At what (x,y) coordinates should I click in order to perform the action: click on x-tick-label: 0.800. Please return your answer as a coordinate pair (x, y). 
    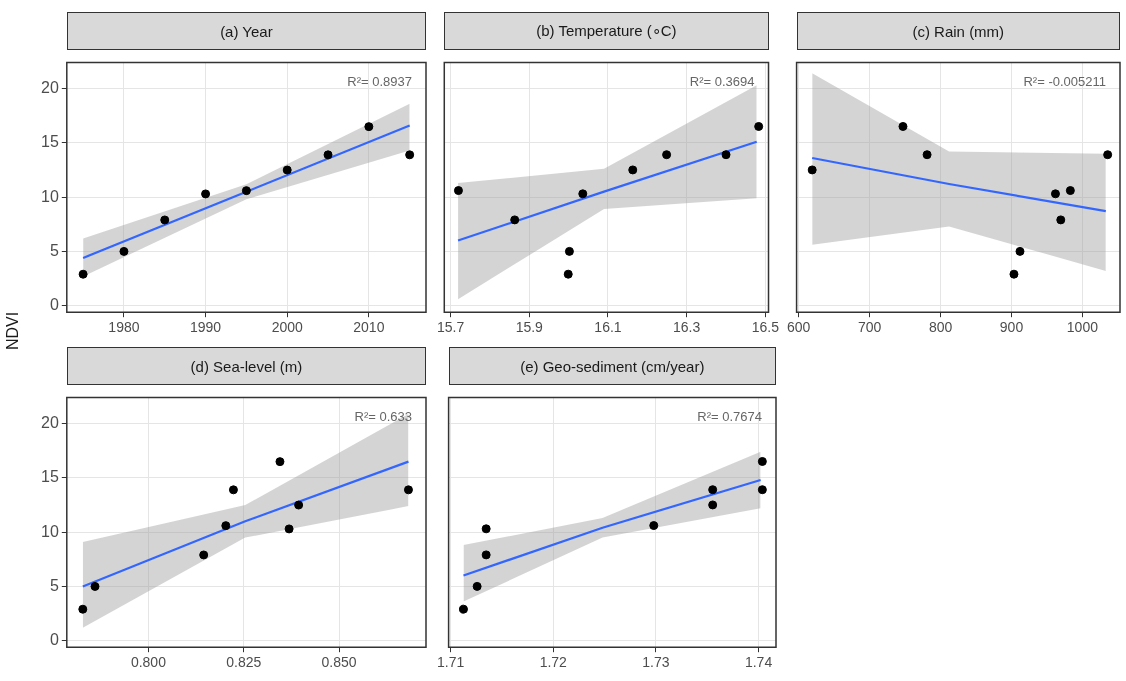
    Looking at the image, I should click on (148, 662).